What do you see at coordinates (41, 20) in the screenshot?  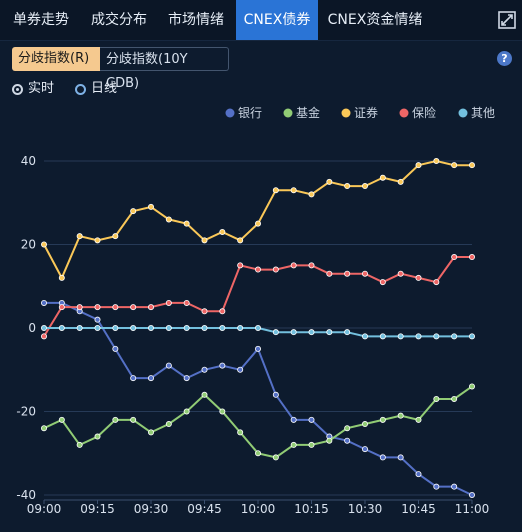 I see `tab-single-bond-trend: 单券走势` at bounding box center [41, 20].